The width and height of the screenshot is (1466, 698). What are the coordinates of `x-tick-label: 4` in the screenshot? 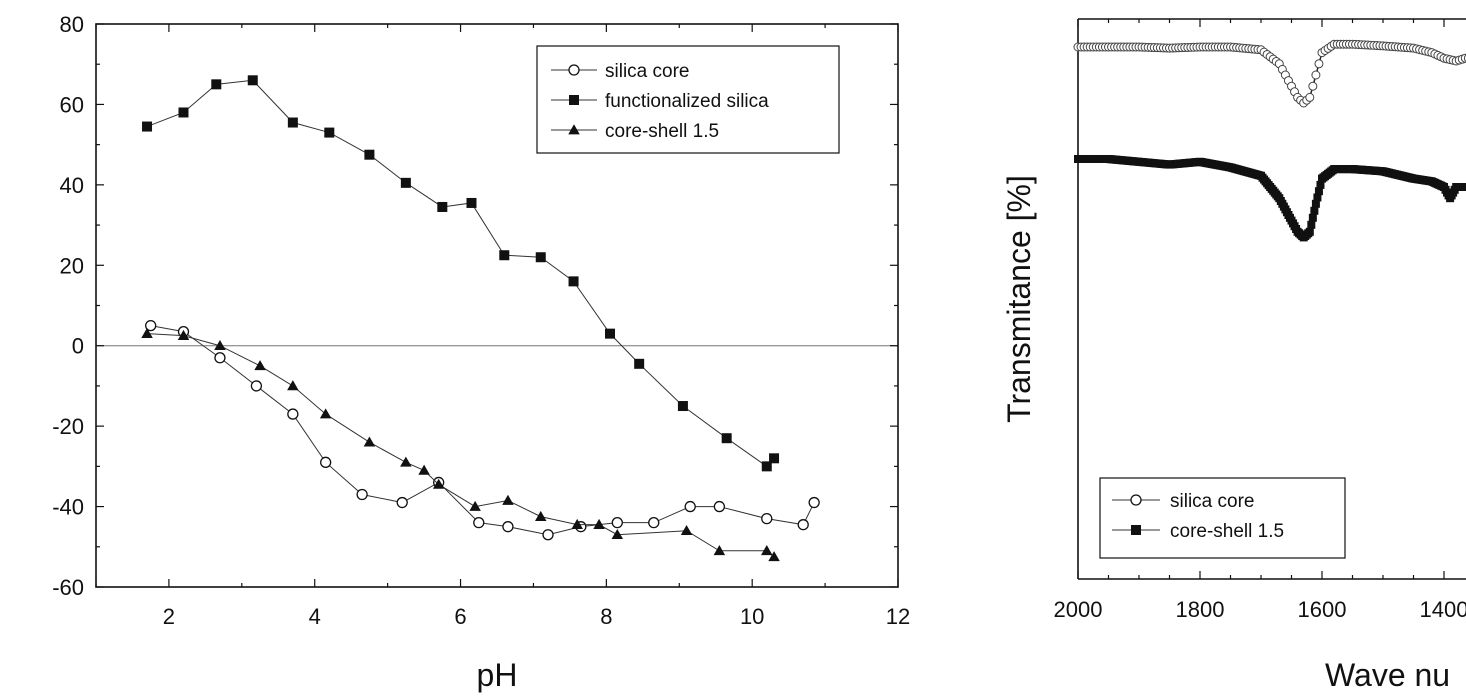 It's located at (315, 616).